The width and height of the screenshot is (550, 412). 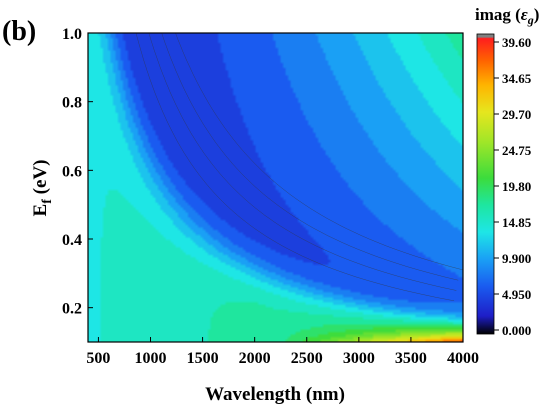 What do you see at coordinates (524, 14) in the screenshot?
I see `colorbar-title-symbol: ε` at bounding box center [524, 14].